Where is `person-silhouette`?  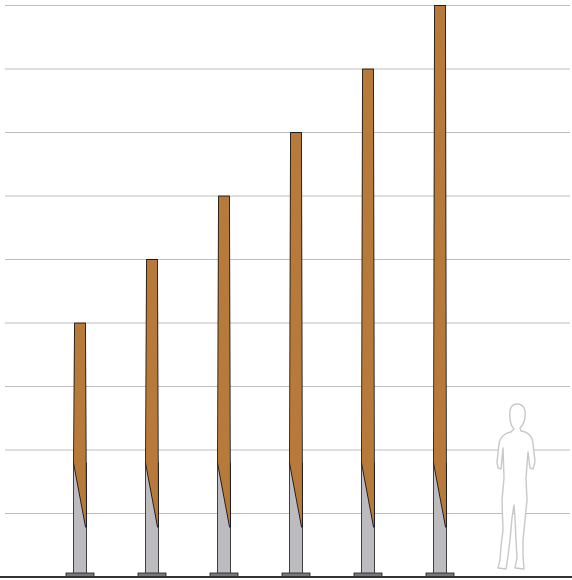
person-silhouette is located at coordinates (516, 486).